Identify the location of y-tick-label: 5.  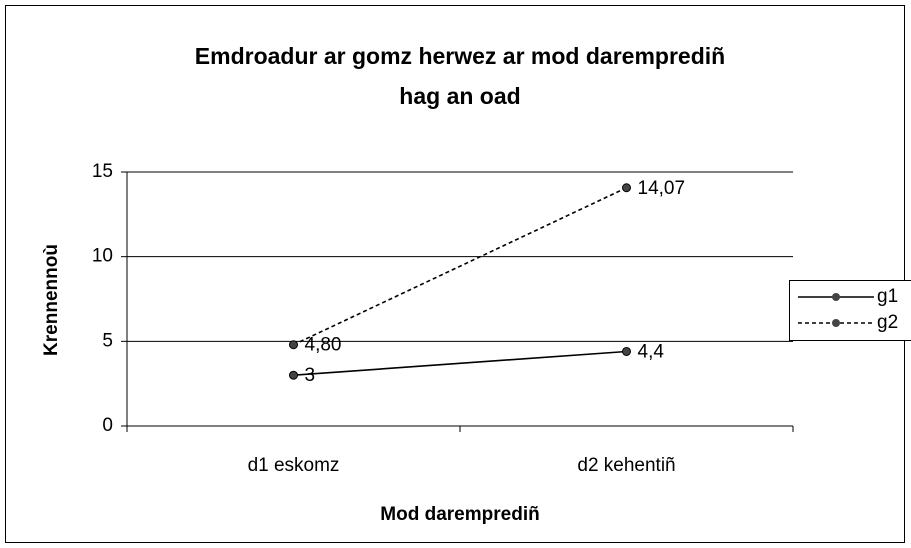
(107, 340).